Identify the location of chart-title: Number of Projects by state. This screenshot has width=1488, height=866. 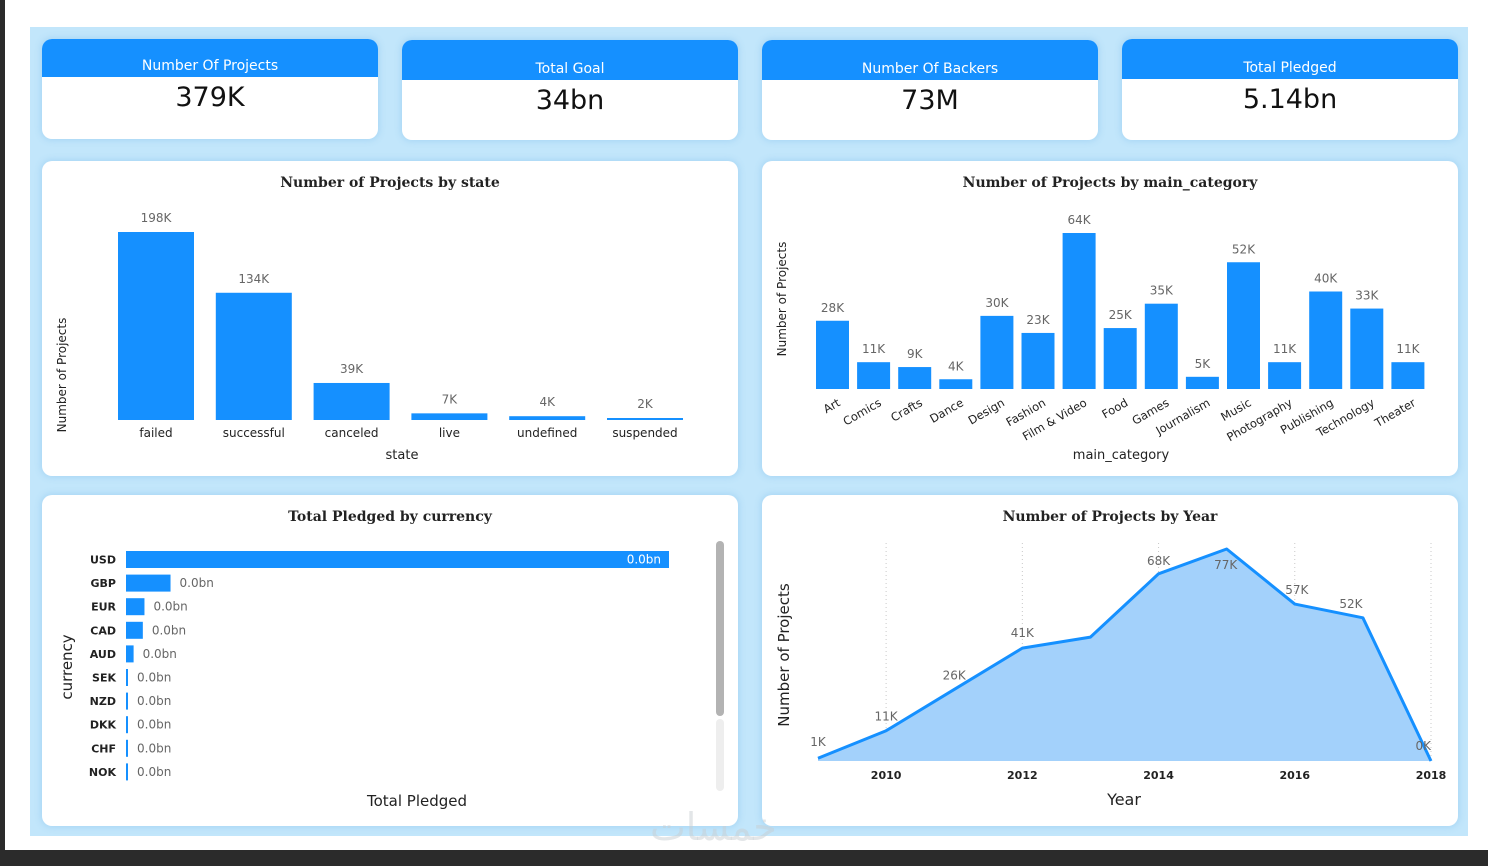
(390, 183).